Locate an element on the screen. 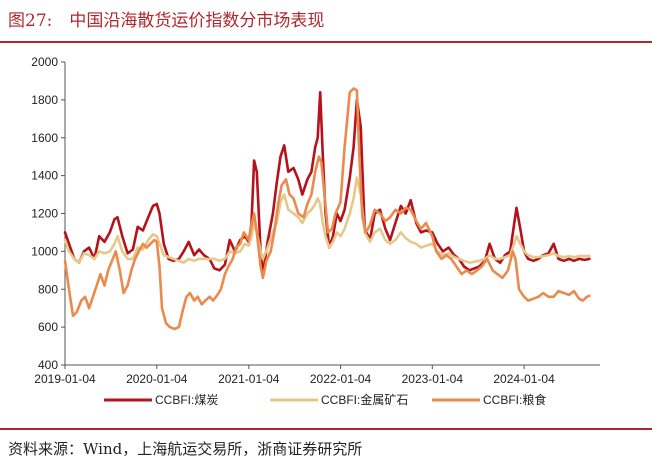  source-note: 资料来源：Wind，上海航运交易所，浙商证券研究所 is located at coordinates (185, 449).